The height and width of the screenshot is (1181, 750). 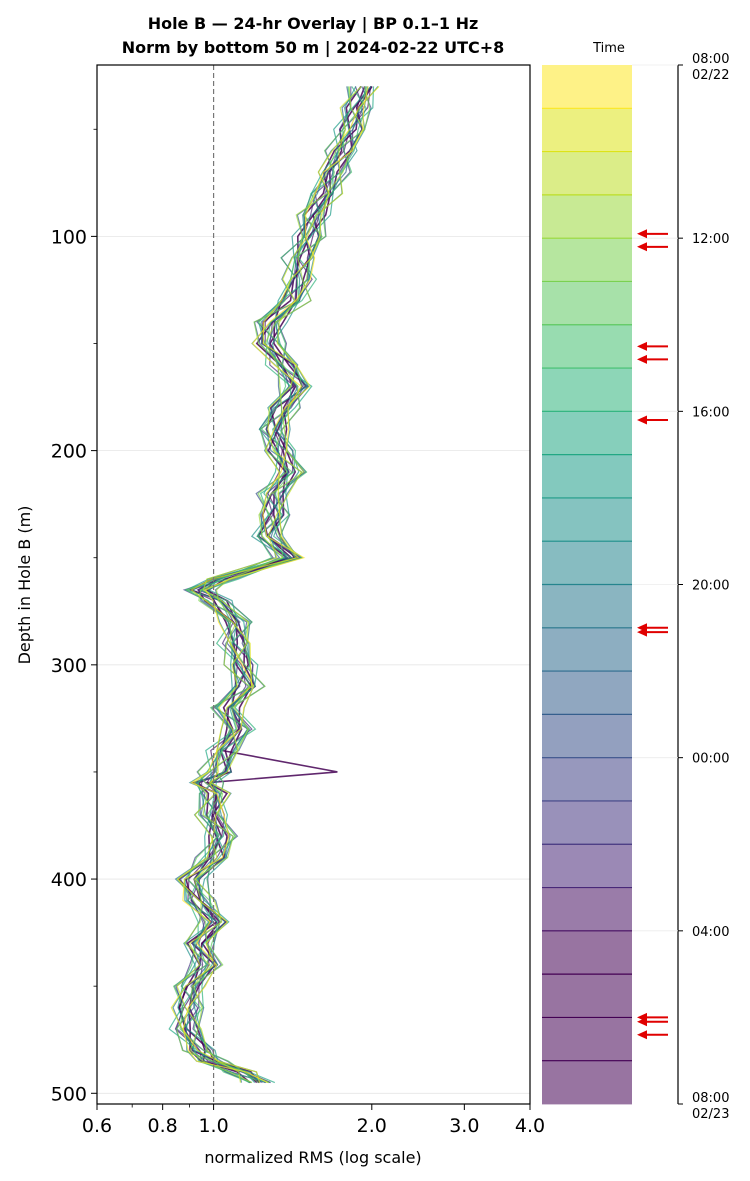 What do you see at coordinates (710, 75) in the screenshot?
I see `time-top-date: 02/22` at bounding box center [710, 75].